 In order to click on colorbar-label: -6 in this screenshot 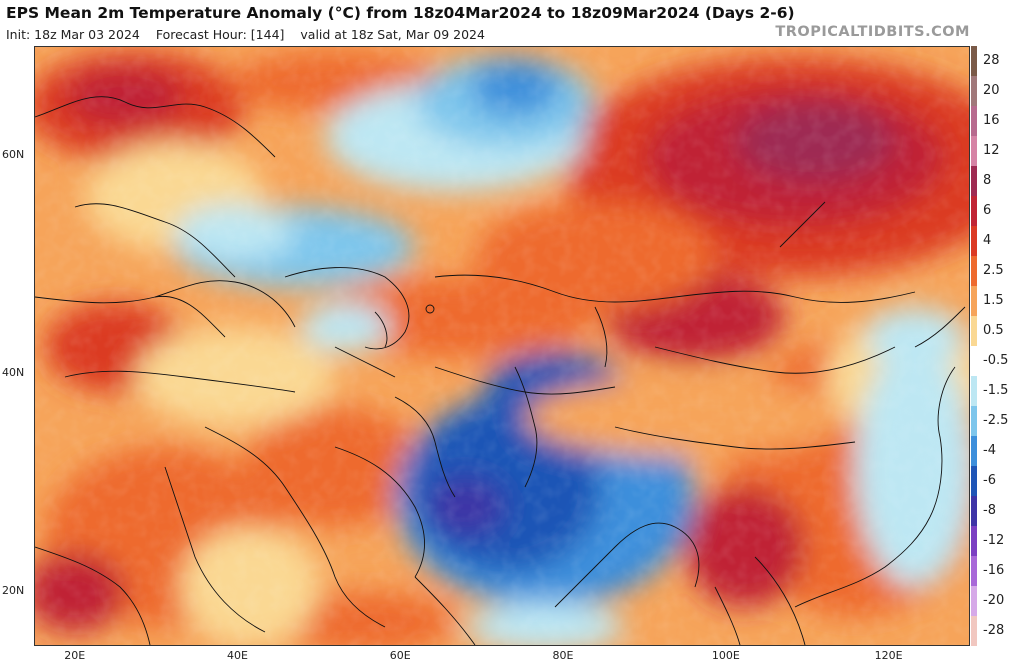, I will do `click(989, 480)`.